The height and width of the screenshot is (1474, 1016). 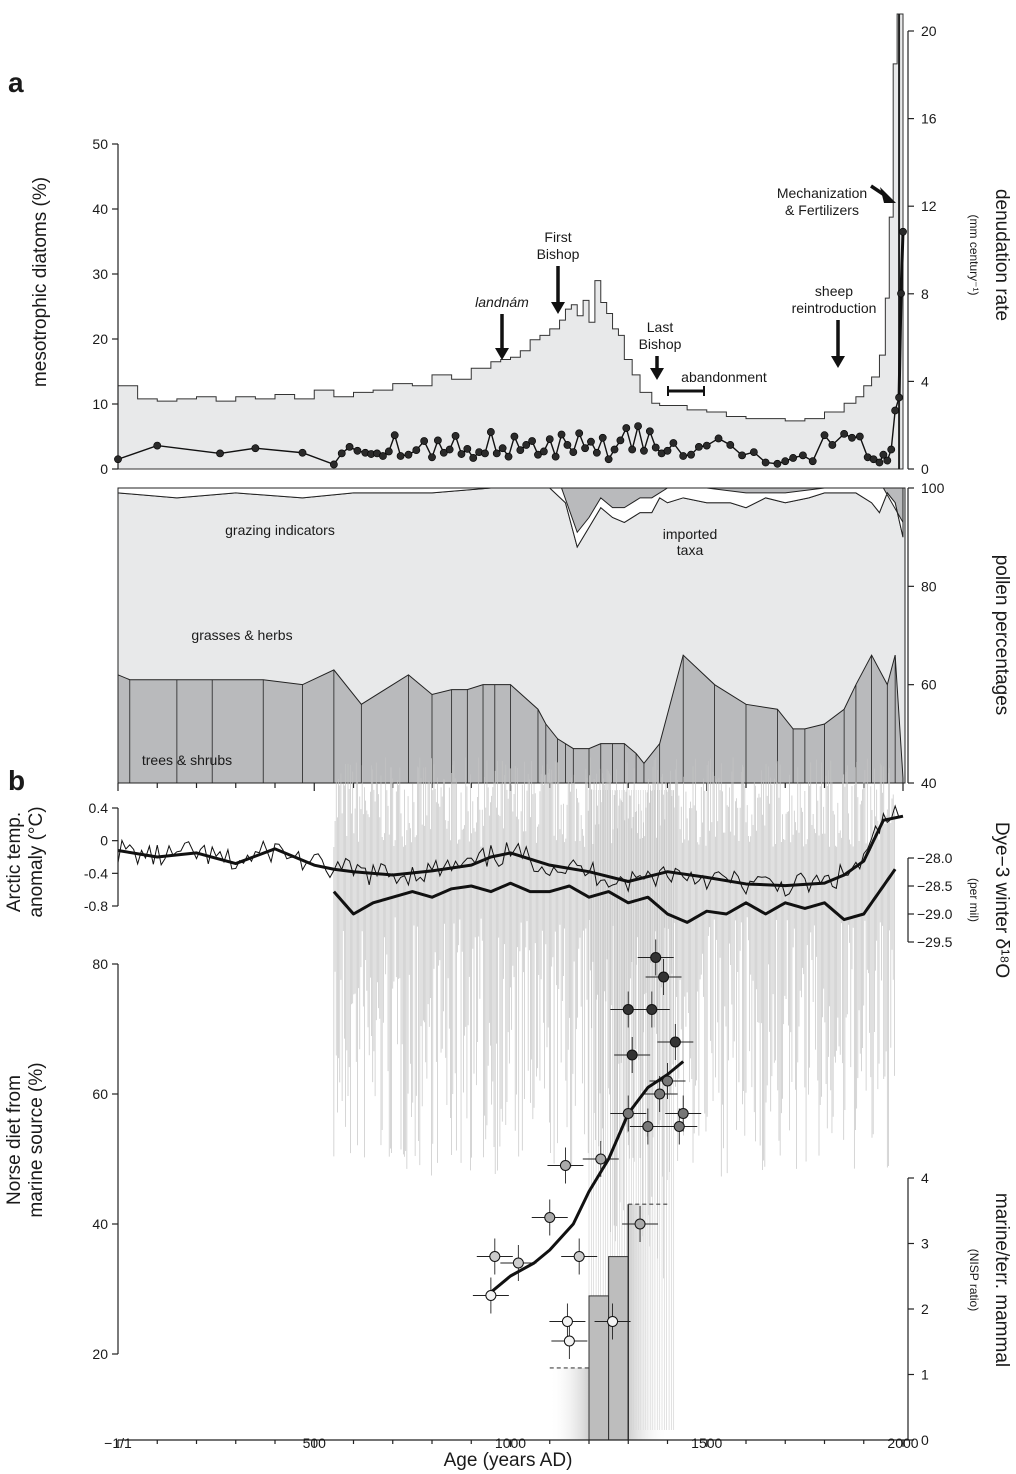 What do you see at coordinates (99, 808) in the screenshot?
I see `temp-tick-label: 0.4` at bounding box center [99, 808].